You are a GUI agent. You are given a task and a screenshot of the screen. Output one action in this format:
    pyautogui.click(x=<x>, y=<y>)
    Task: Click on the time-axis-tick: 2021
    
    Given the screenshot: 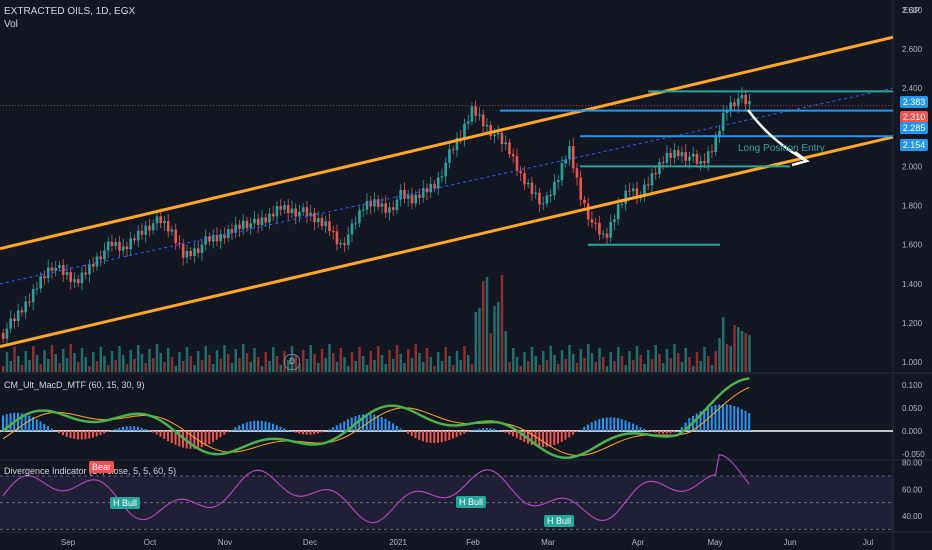 What is the action you would take?
    pyautogui.click(x=398, y=542)
    